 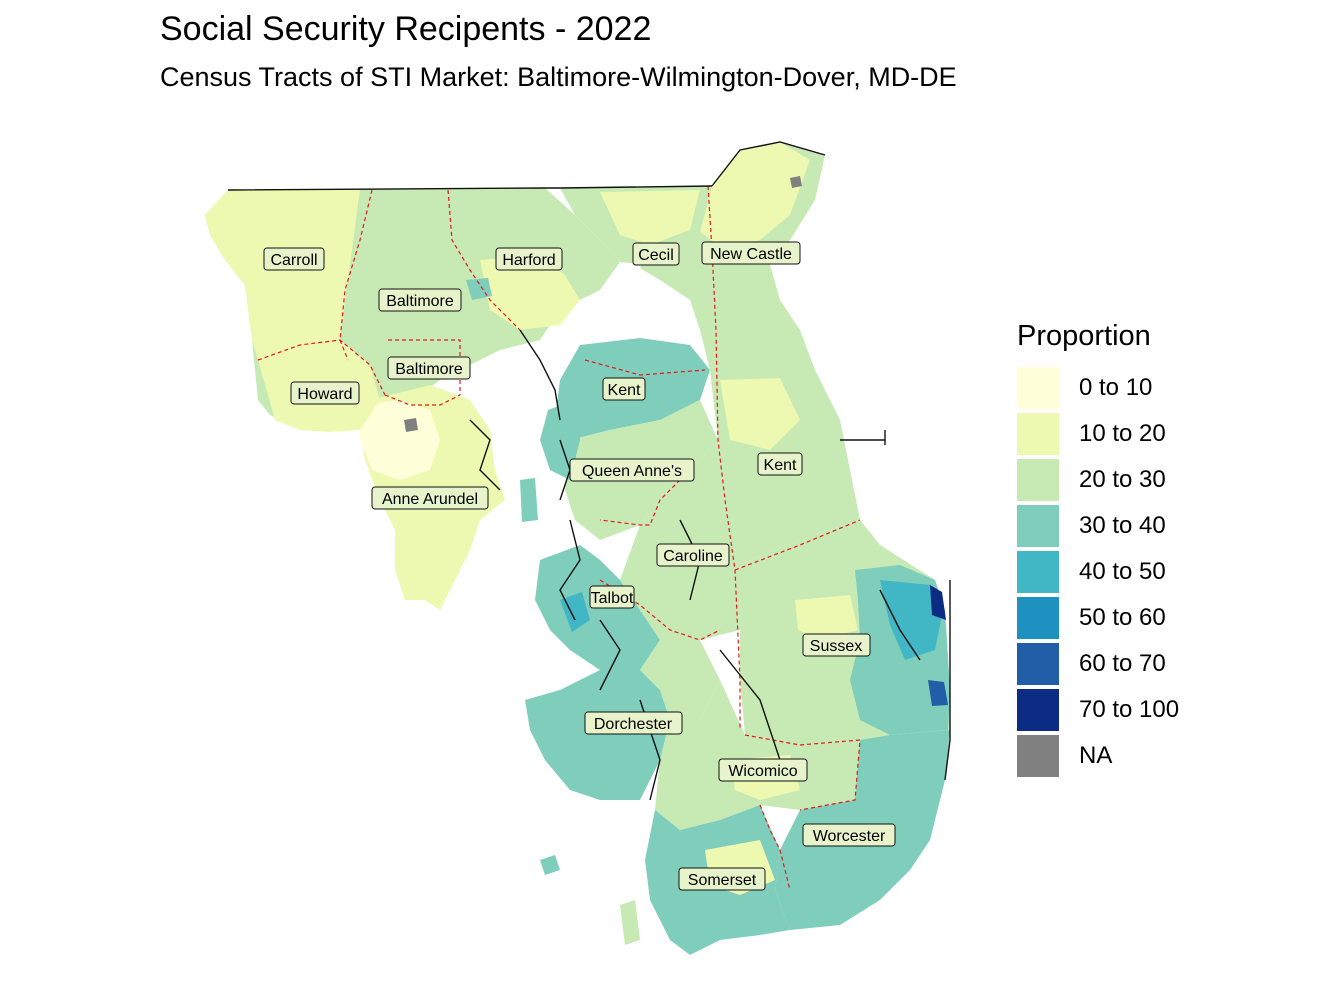 I want to click on legend-title: Proportion, so click(x=1084, y=336).